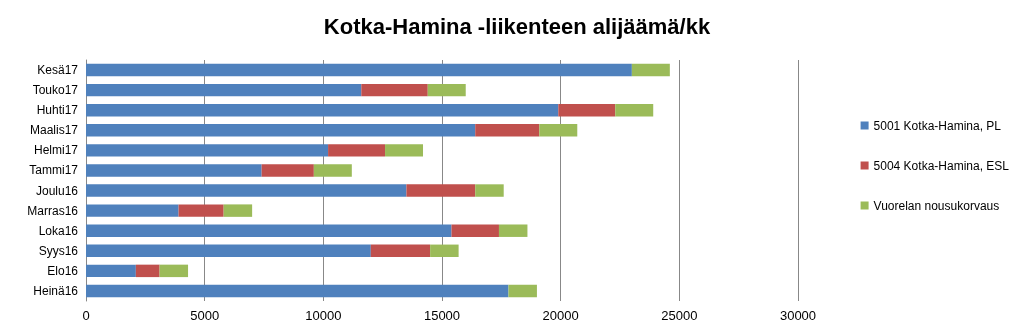 The image size is (1024, 331). What do you see at coordinates (560, 315) in the screenshot?
I see `x-tick-label: 20000` at bounding box center [560, 315].